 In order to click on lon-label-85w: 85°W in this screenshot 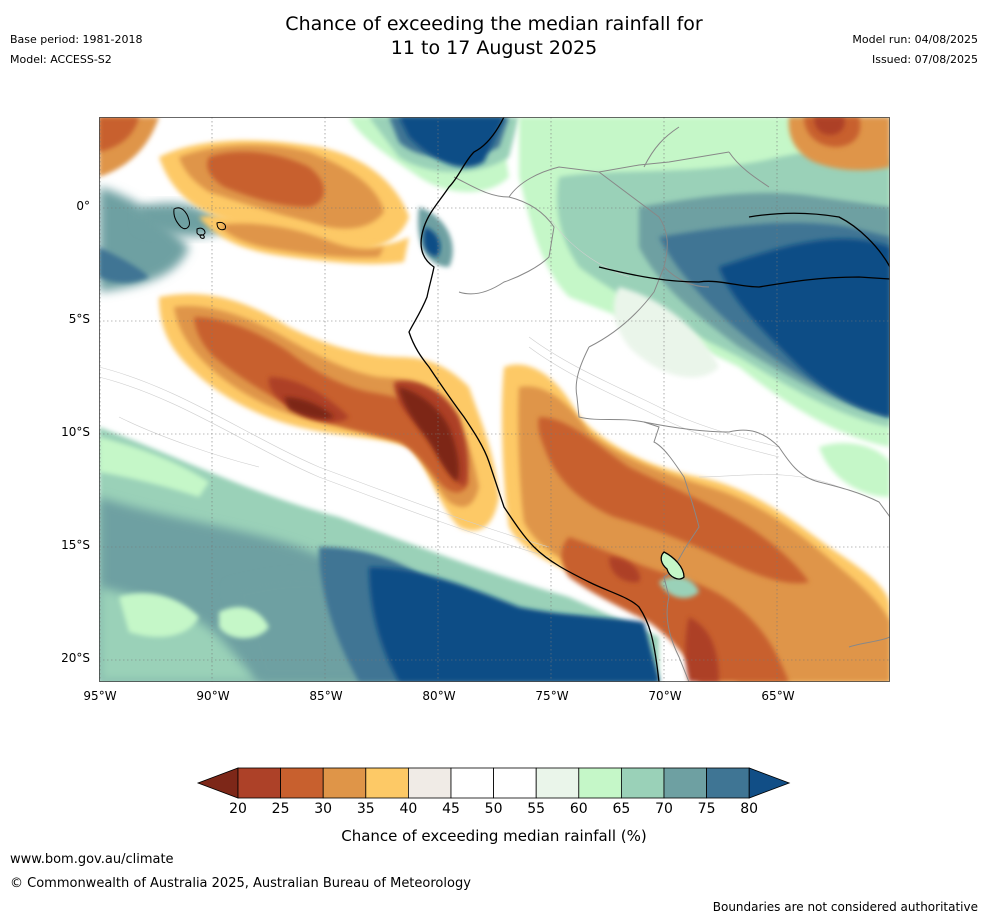, I will do `click(326, 696)`.